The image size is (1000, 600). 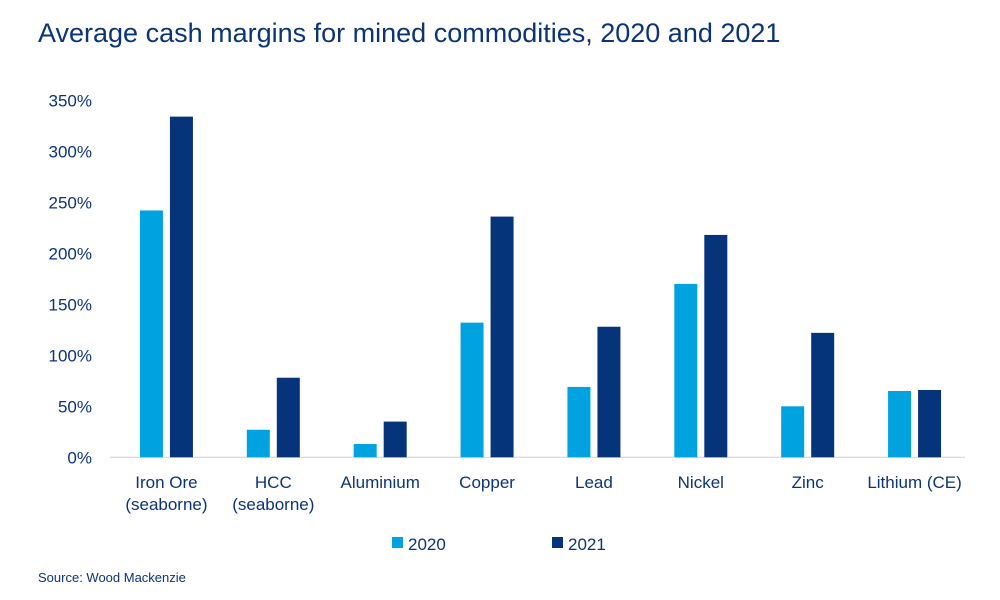 What do you see at coordinates (487, 482) in the screenshot?
I see `x-tick-label: Copper` at bounding box center [487, 482].